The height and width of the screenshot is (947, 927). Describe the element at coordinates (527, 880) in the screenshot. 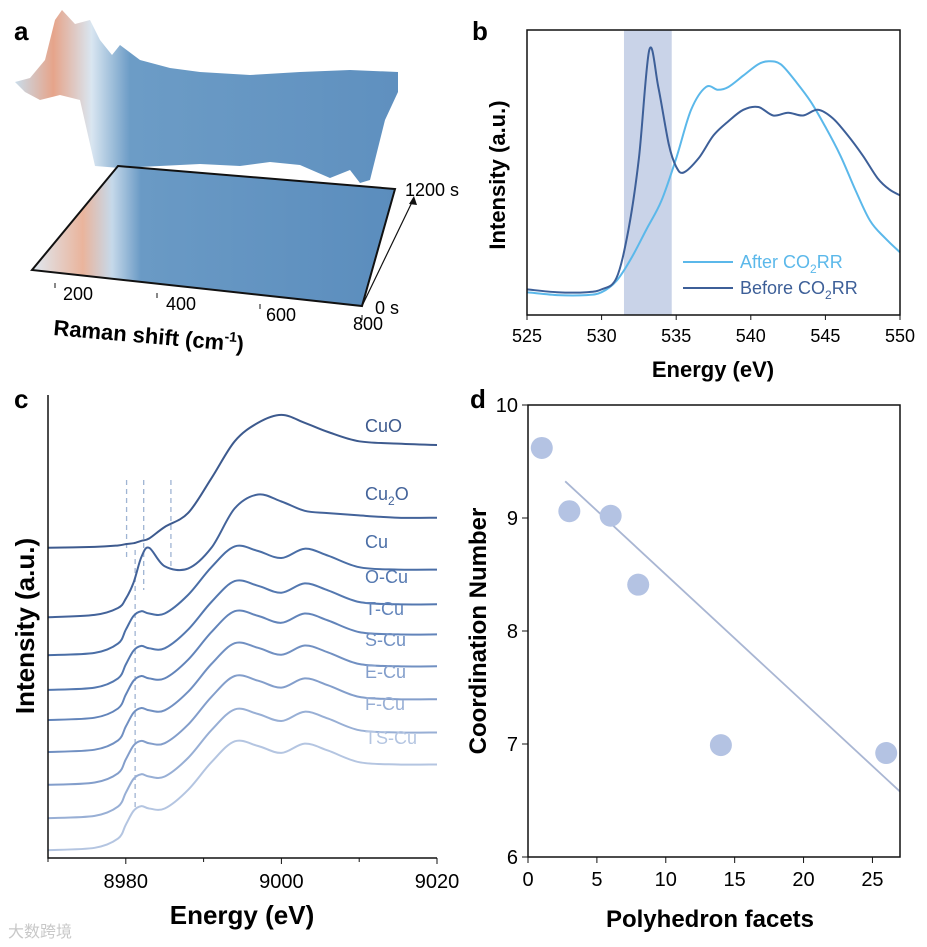

I see `d-xtick-label: 0` at that location.